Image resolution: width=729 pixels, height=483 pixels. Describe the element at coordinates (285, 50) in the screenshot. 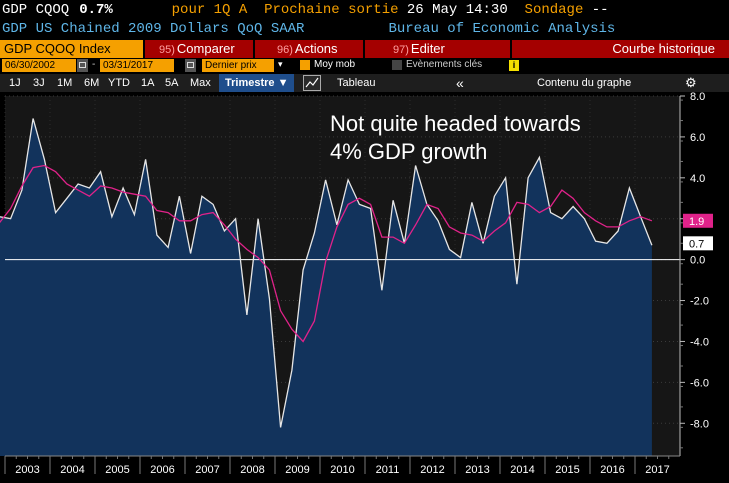

I see `actions-num: 96)` at that location.